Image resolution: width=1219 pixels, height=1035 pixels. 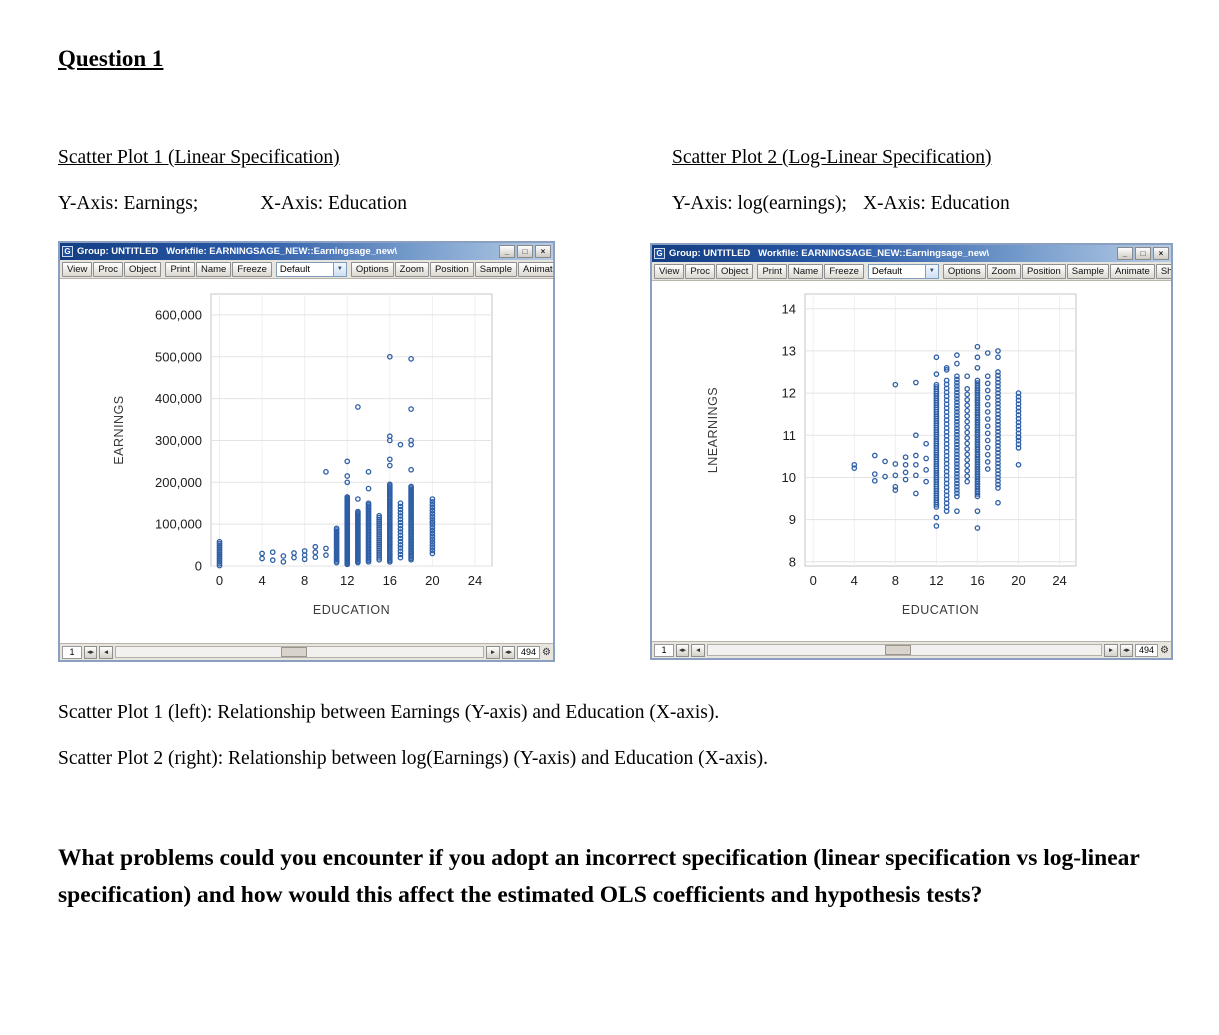 I want to click on svg-text: 500,000, so click(x=178, y=356).